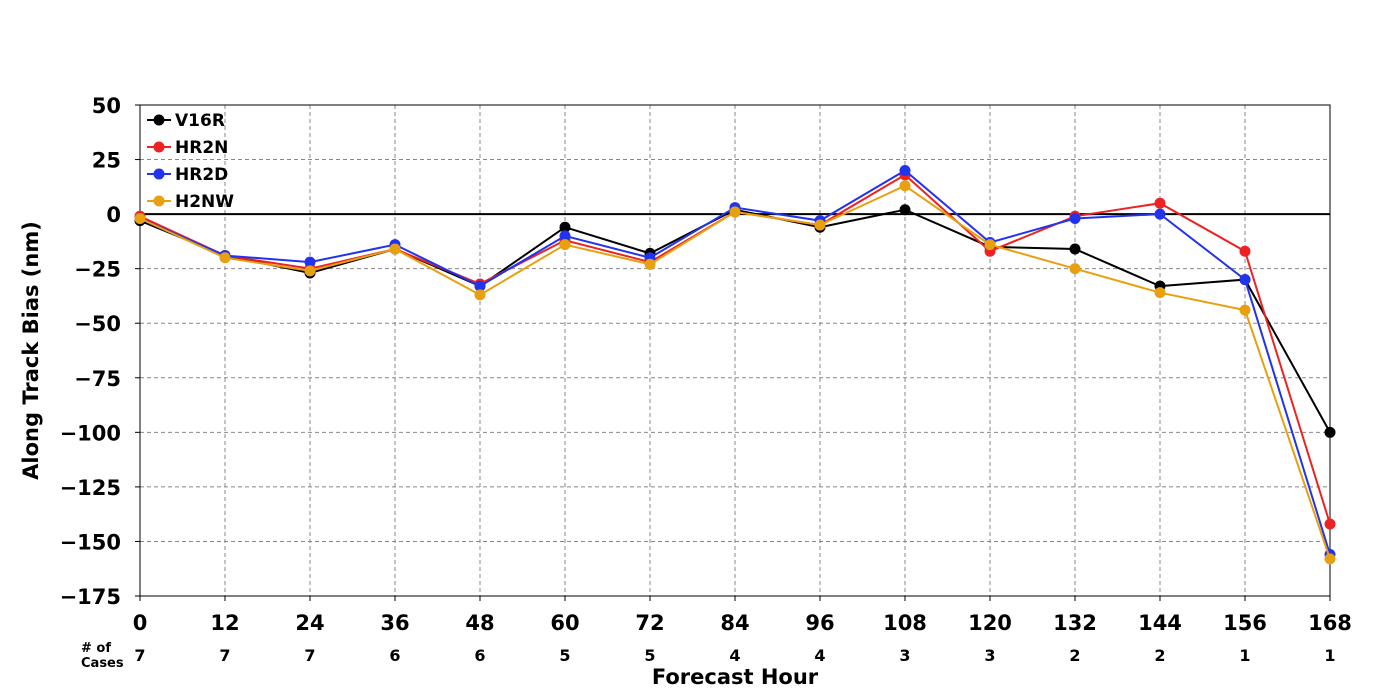 This screenshot has height=700, width=1400. I want to click on y-tick-label: 50, so click(106, 106).